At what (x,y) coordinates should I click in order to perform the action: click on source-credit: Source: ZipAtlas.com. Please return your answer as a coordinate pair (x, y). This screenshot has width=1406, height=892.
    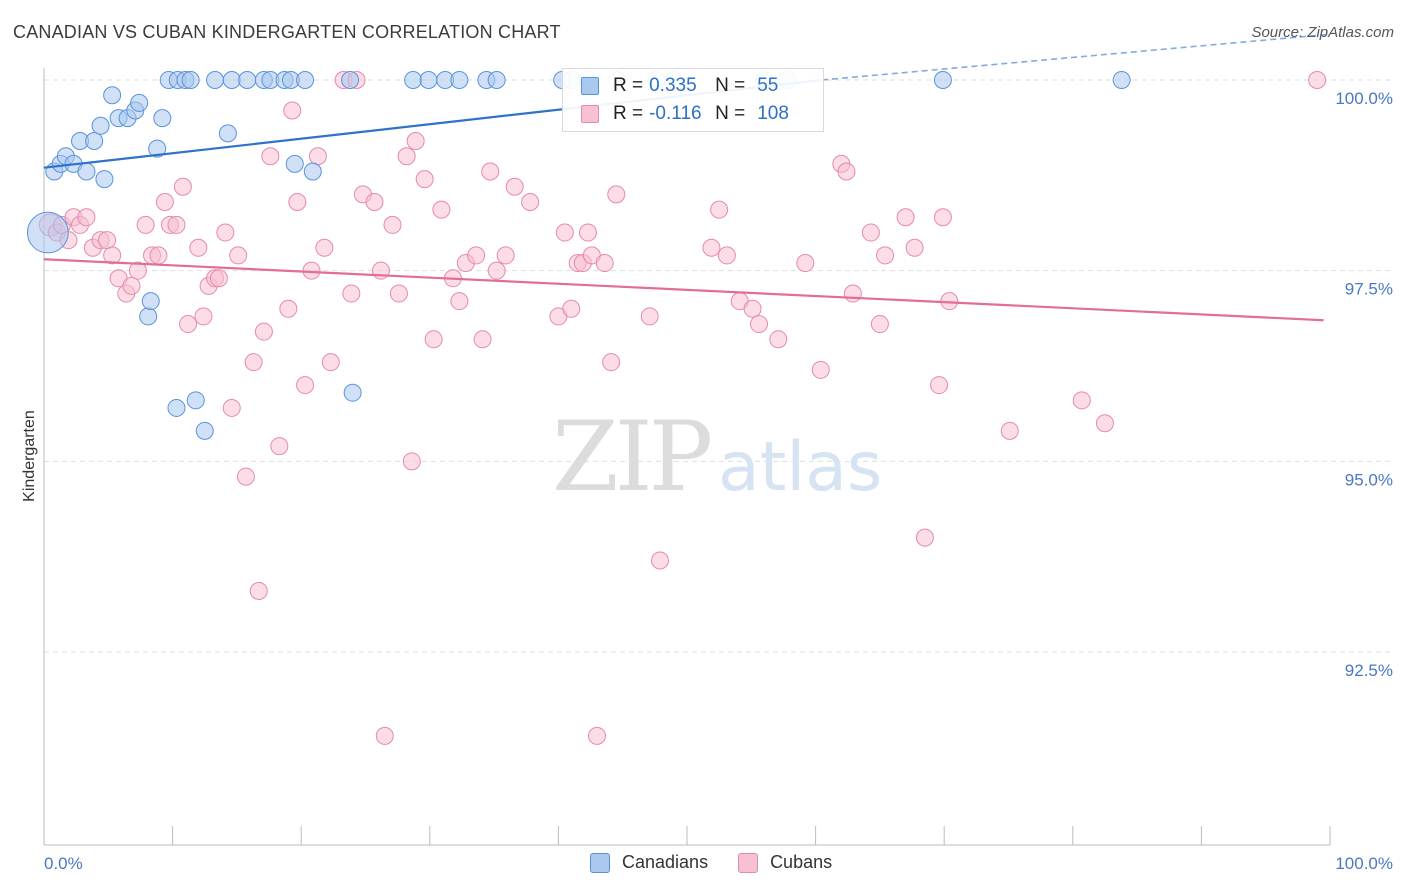
    Looking at the image, I should click on (1322, 32).